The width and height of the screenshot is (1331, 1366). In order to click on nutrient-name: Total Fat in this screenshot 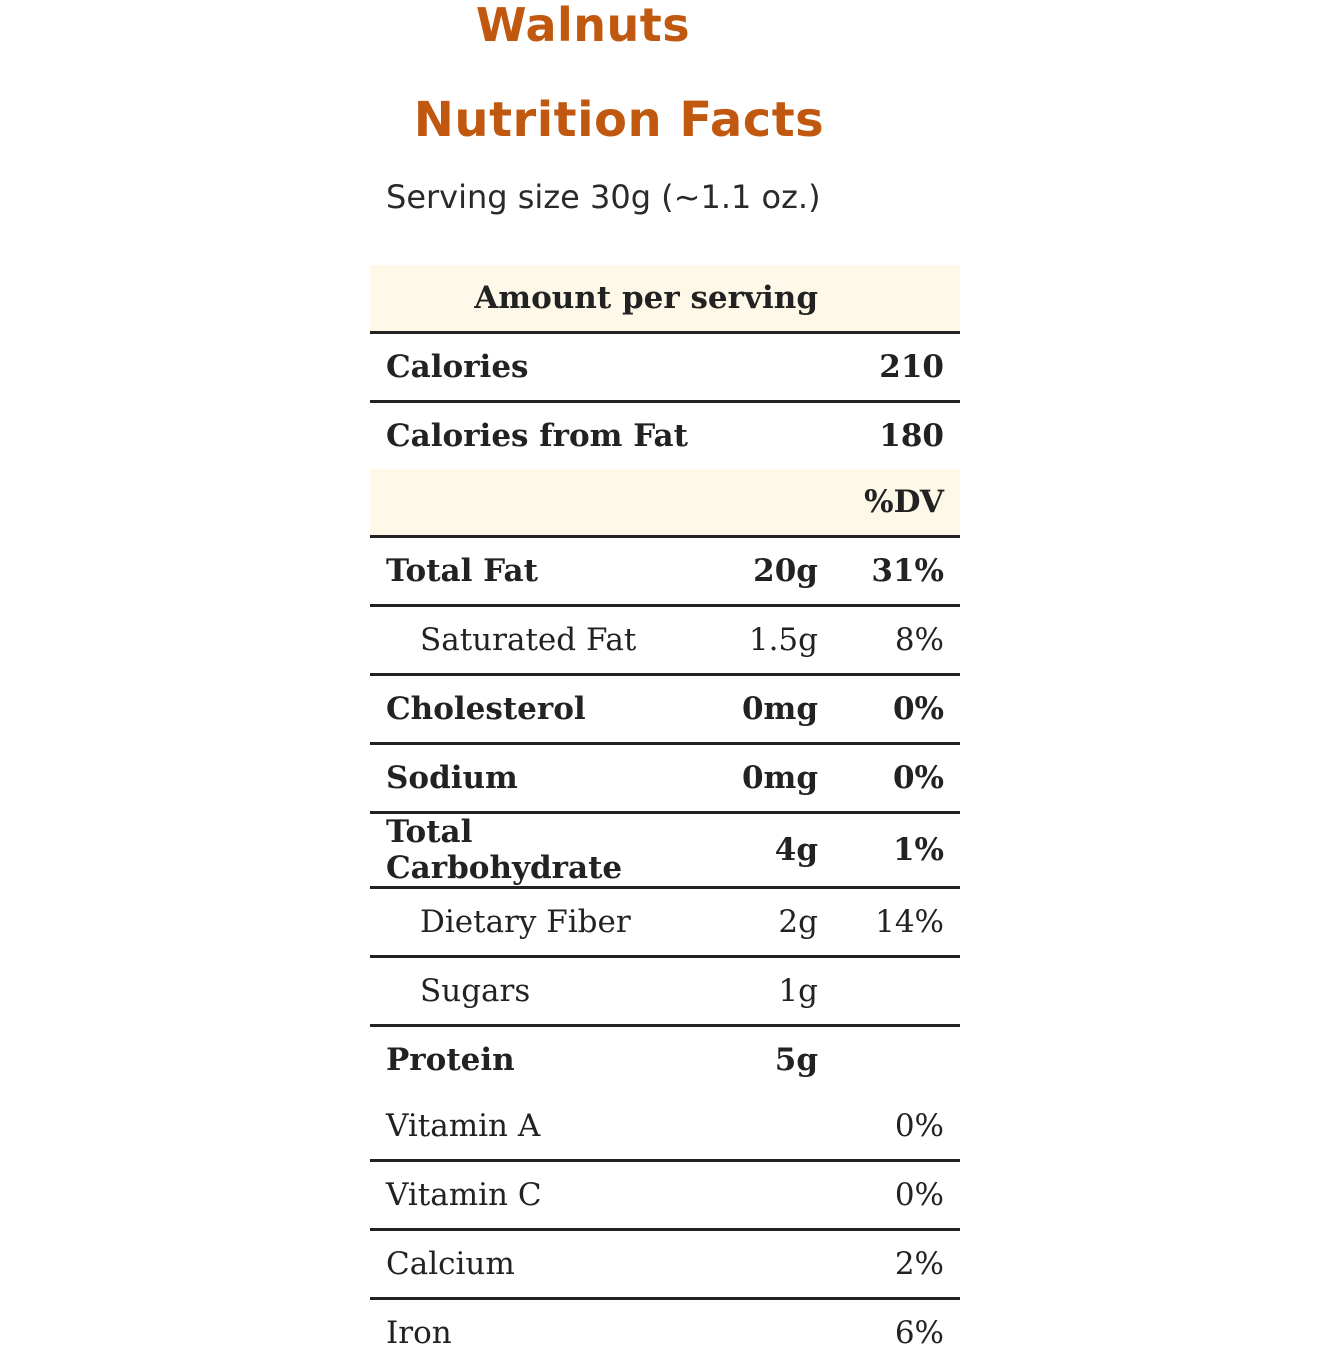, I will do `click(539, 571)`.